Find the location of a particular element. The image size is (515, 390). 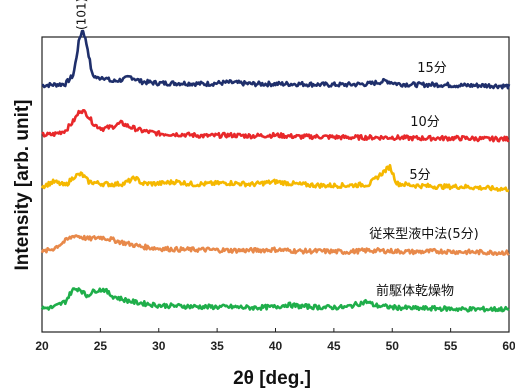

x-tick-label: 60 is located at coordinates (508, 346).